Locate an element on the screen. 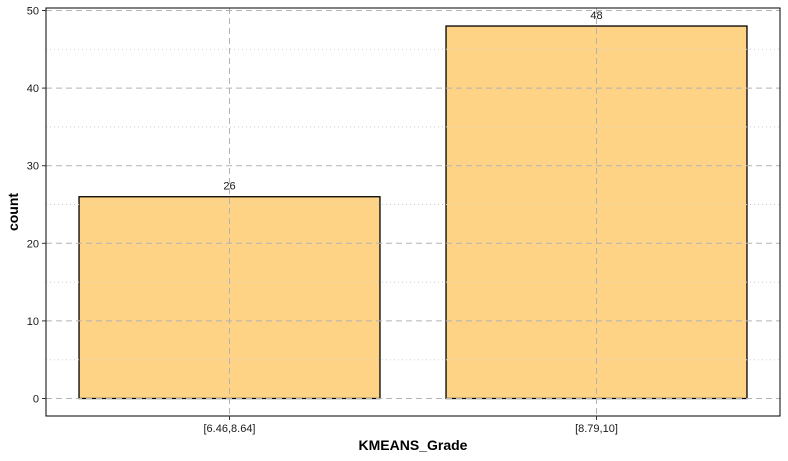  y-tick-label: 20 is located at coordinates (33, 244).